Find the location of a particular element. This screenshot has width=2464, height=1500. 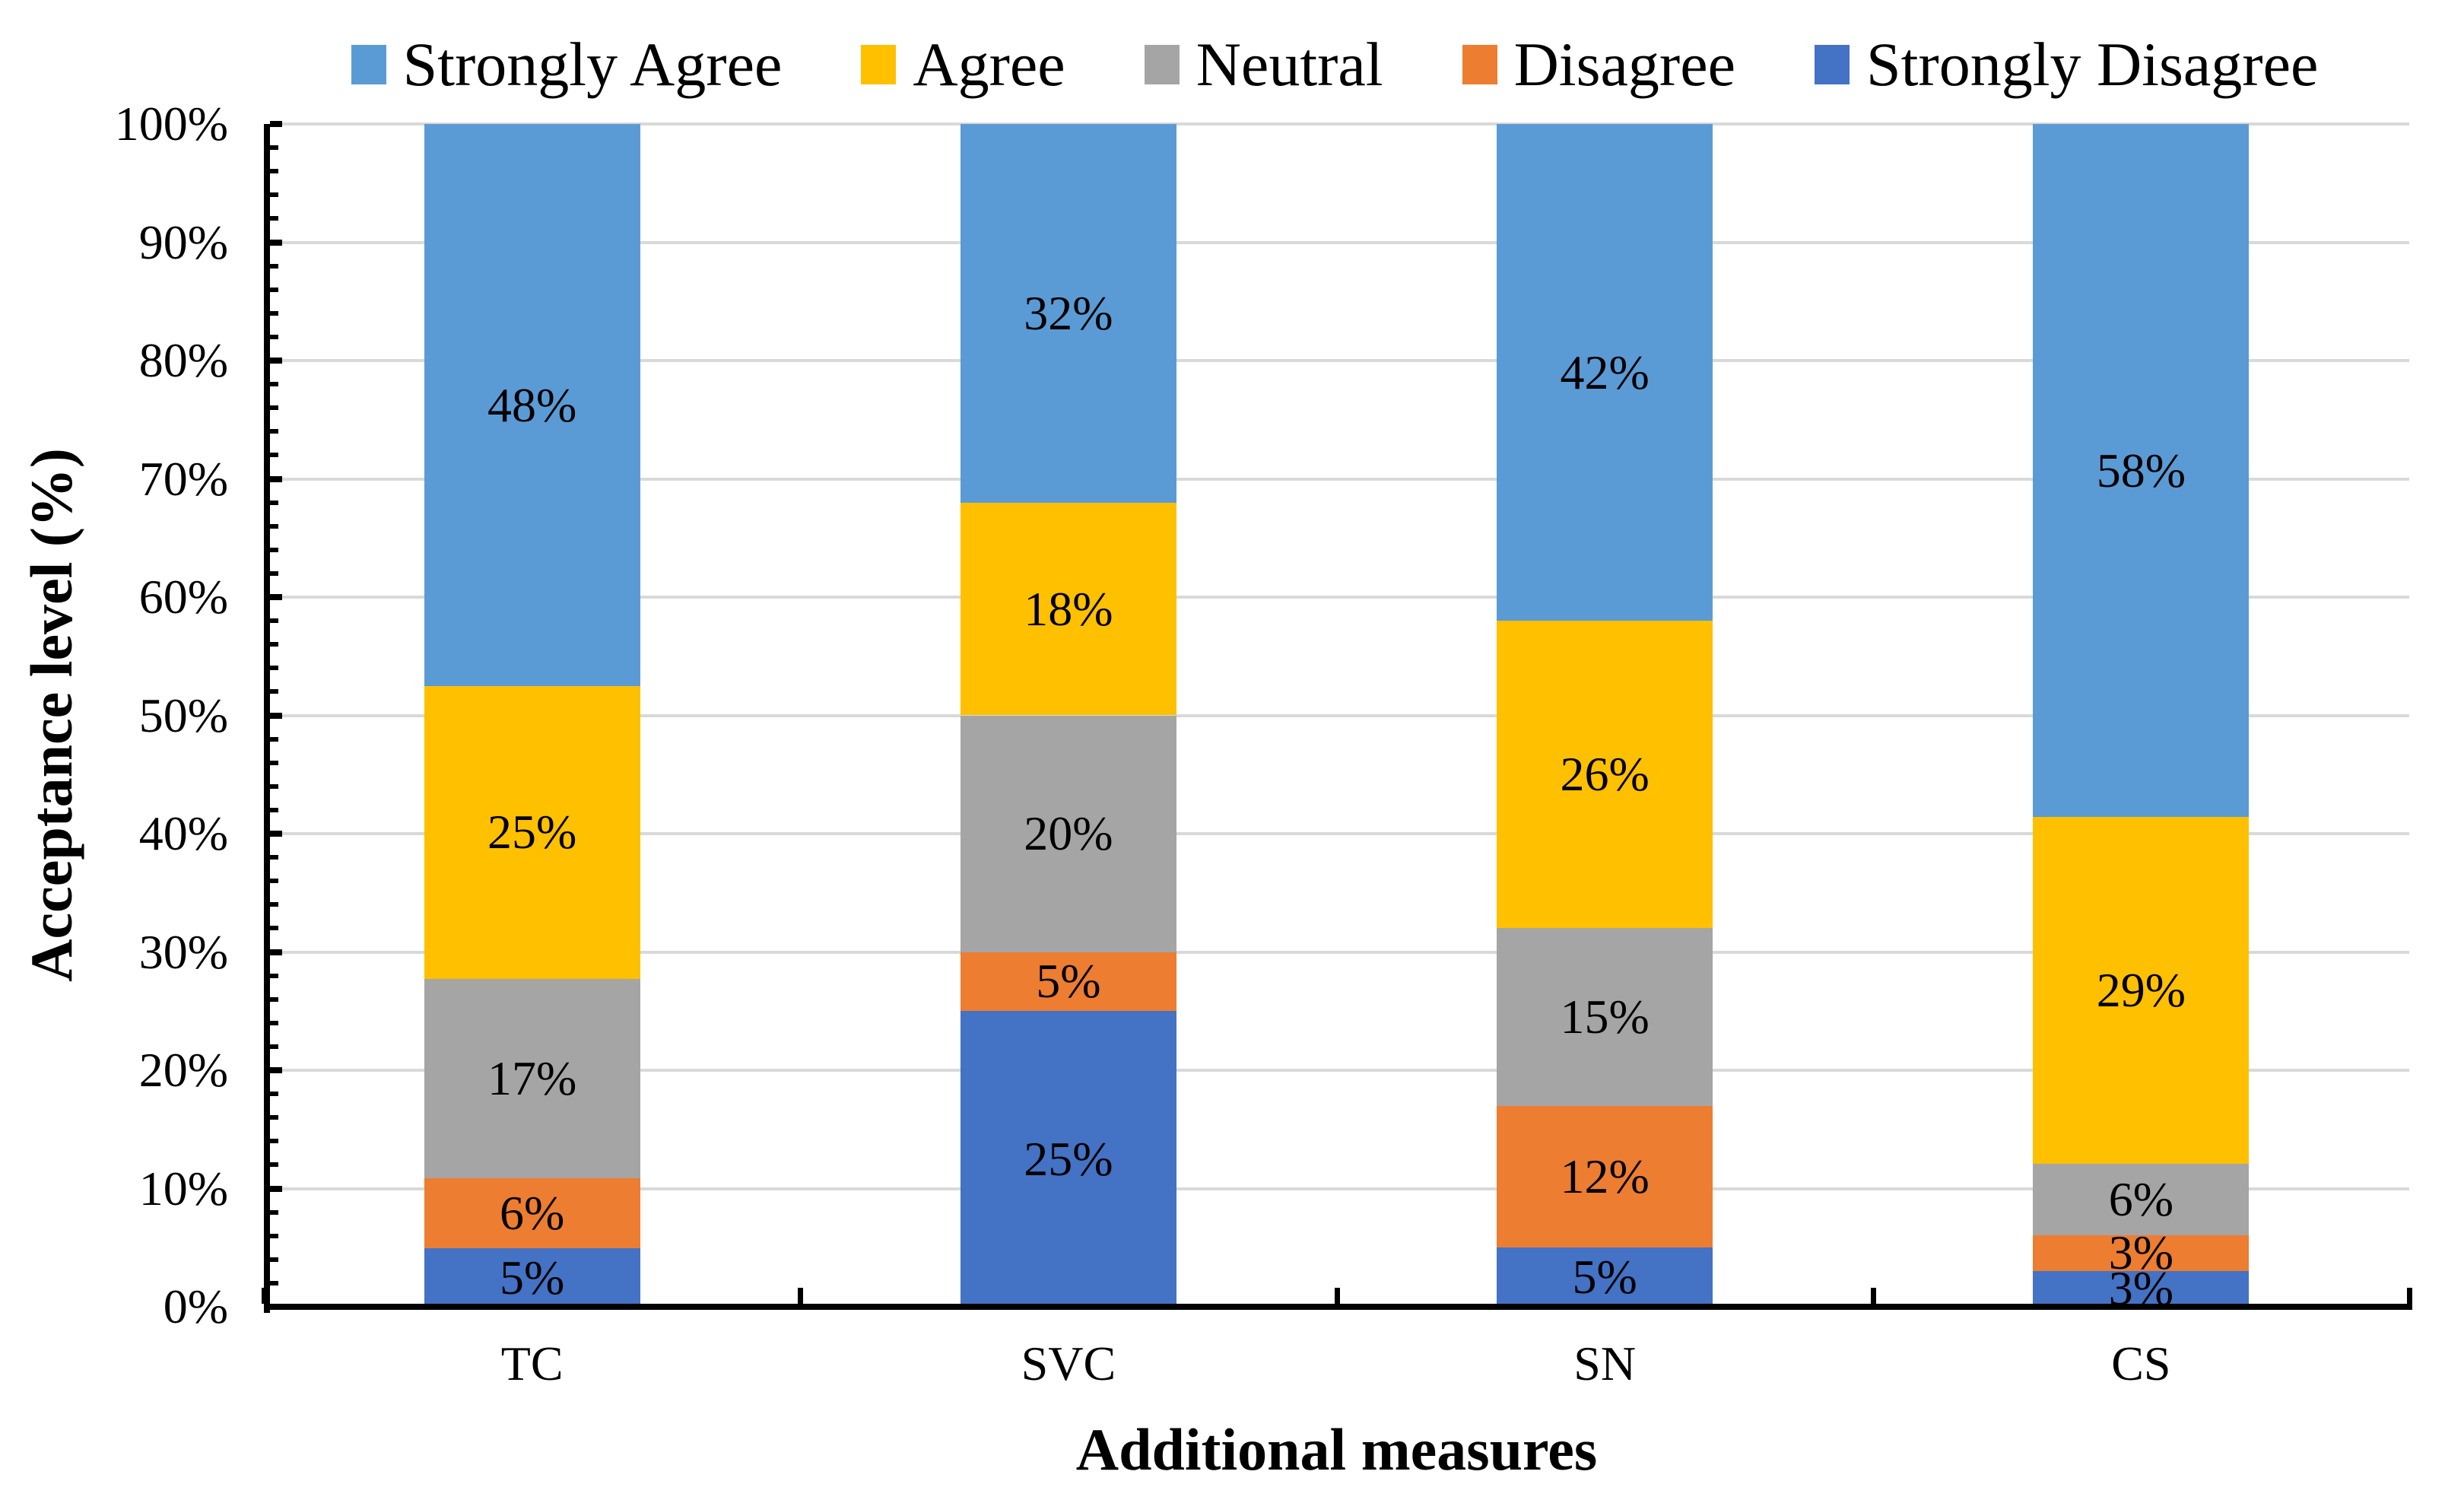

bar-segment-tc-agree is located at coordinates (532, 833).